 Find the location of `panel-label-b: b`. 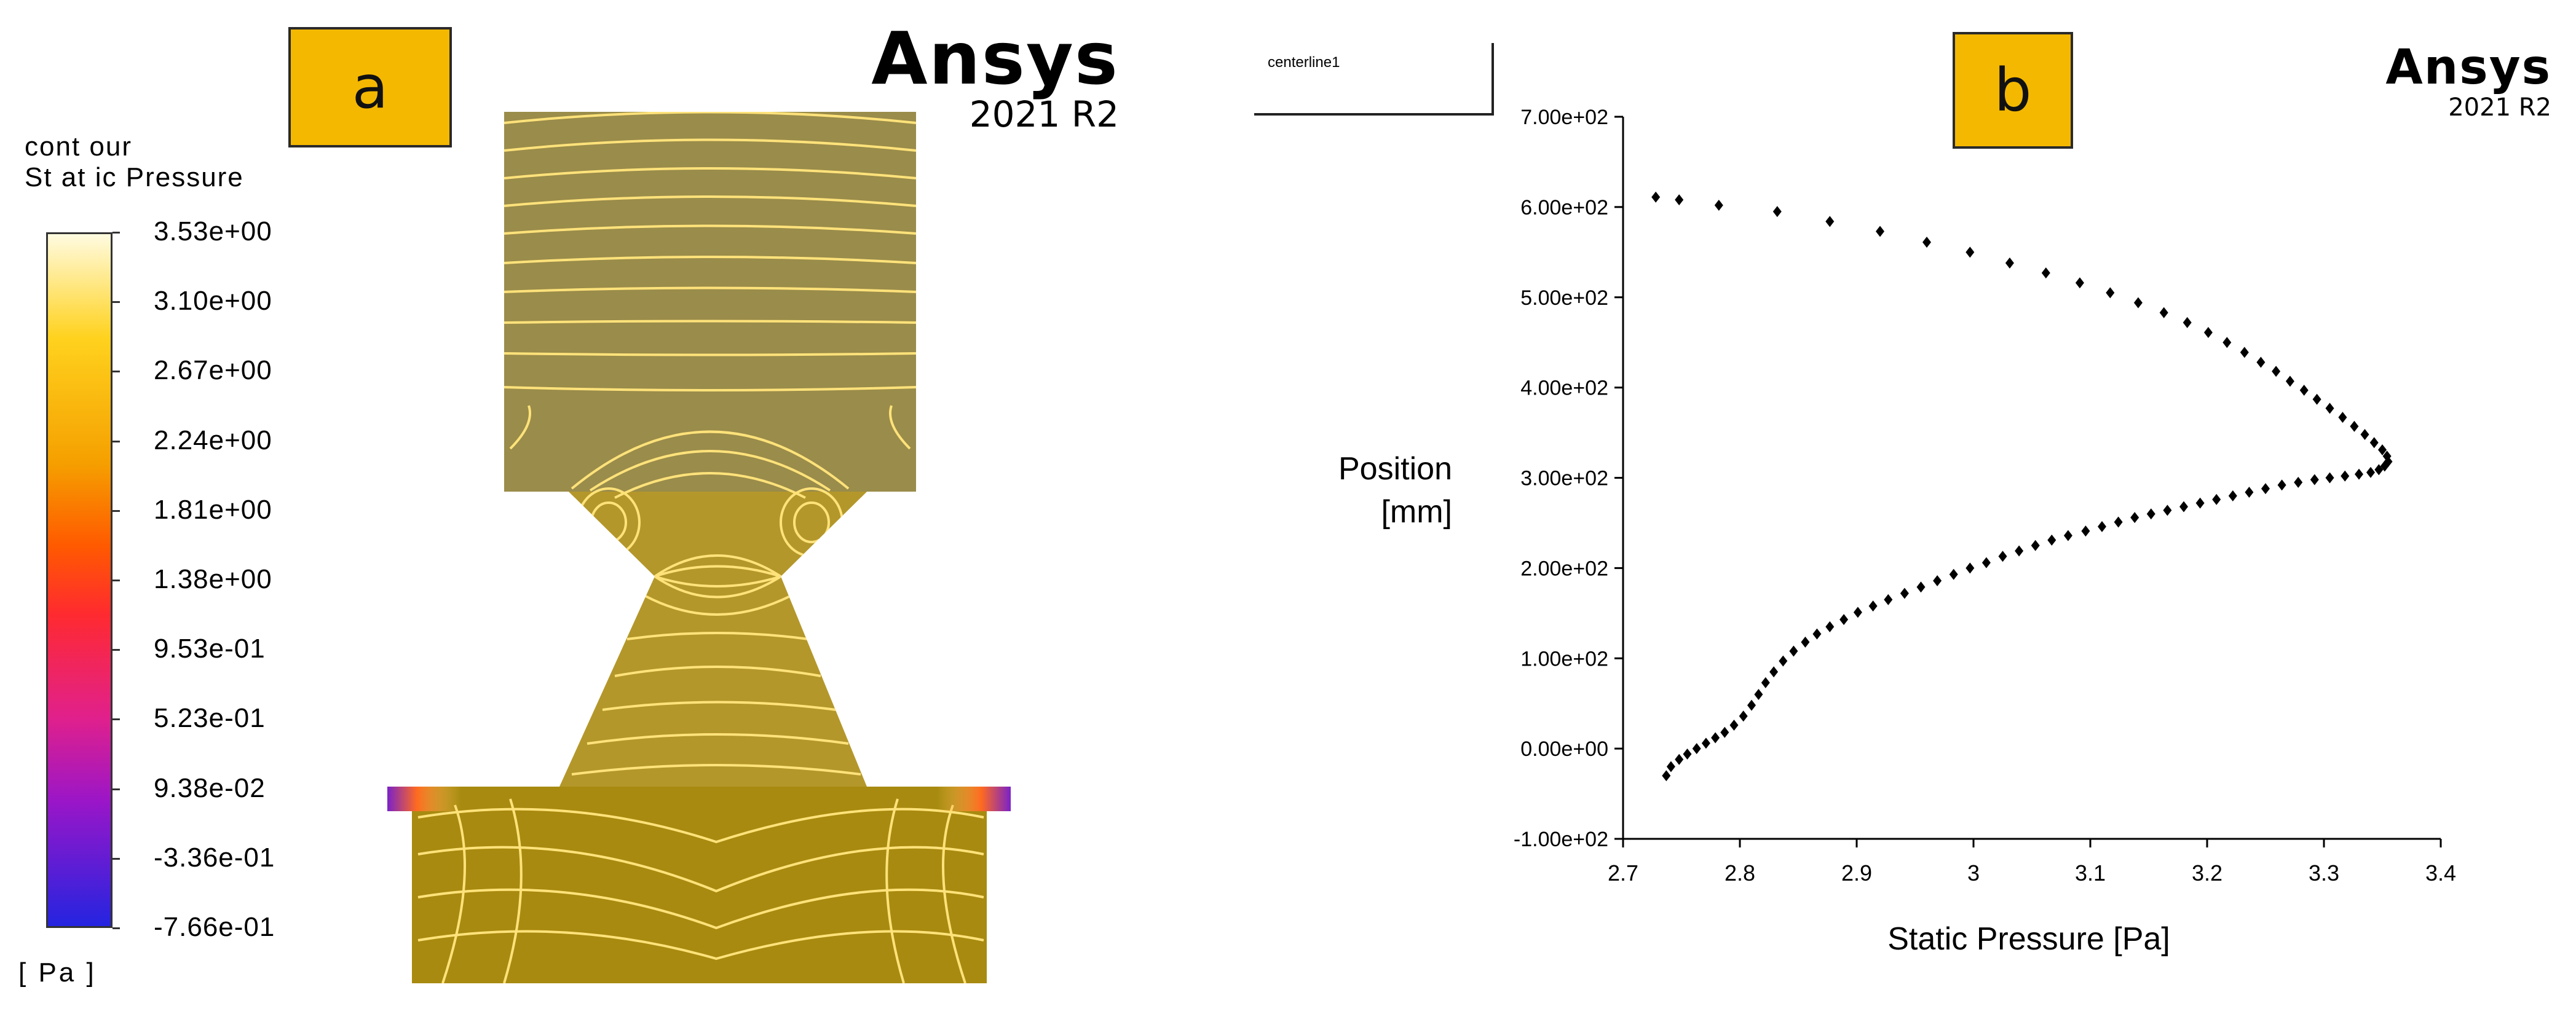

panel-label-b: b is located at coordinates (2013, 90).